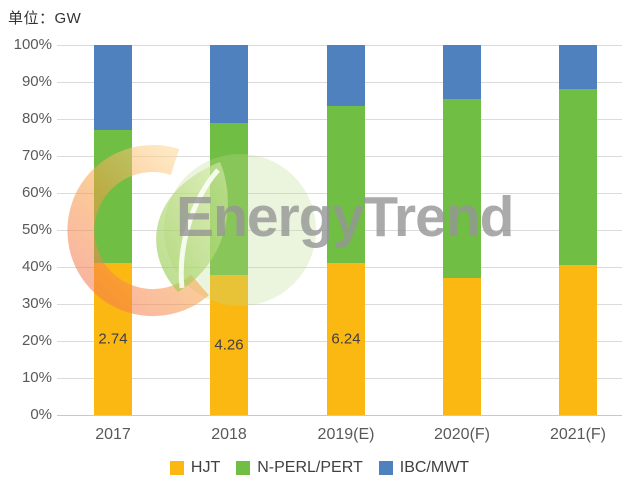 The width and height of the screenshot is (639, 489). Describe the element at coordinates (385, 468) in the screenshot. I see `legend-swatch-ibc-mwt` at that location.